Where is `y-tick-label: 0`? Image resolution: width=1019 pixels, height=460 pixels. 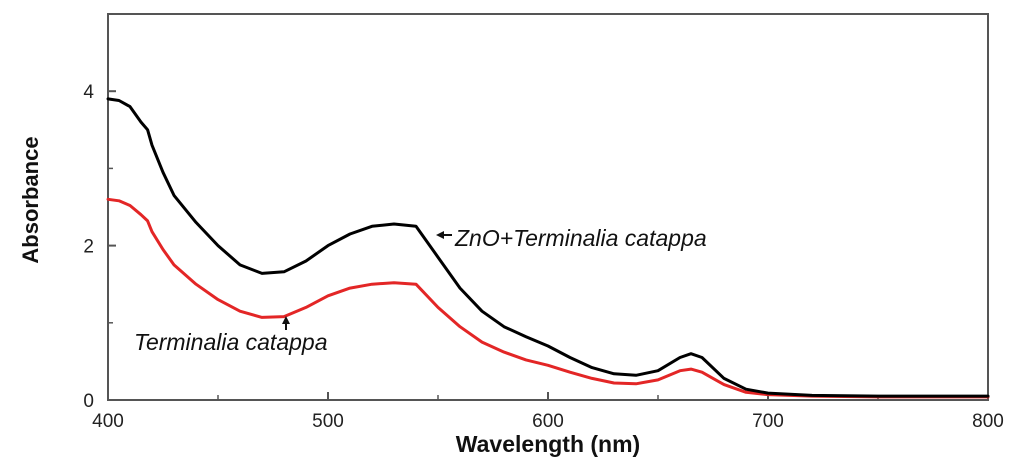 y-tick-label: 0 is located at coordinates (88, 401).